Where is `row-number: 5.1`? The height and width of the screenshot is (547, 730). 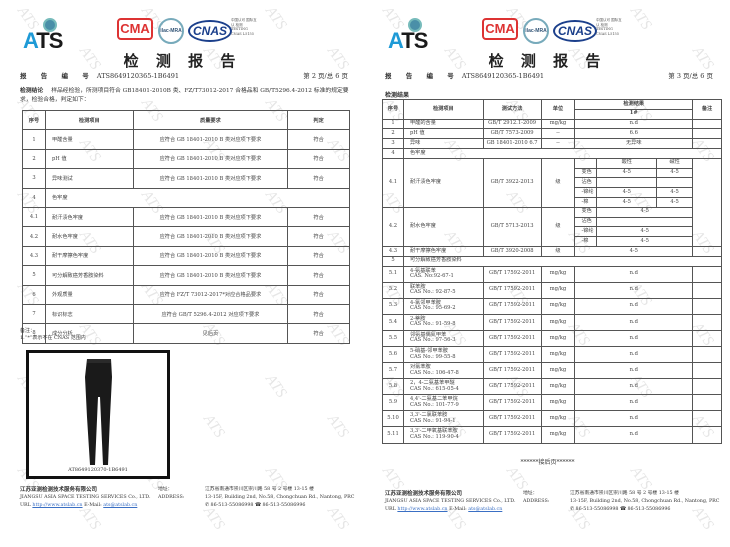 row-number: 5.1 is located at coordinates (393, 274).